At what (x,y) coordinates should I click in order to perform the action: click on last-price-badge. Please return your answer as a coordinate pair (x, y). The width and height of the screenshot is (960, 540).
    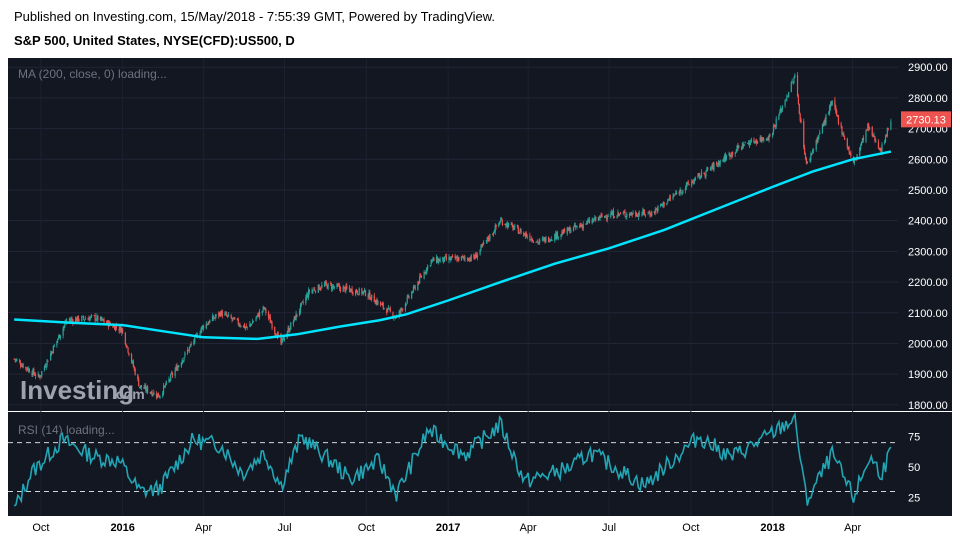
    Looking at the image, I should click on (926, 119).